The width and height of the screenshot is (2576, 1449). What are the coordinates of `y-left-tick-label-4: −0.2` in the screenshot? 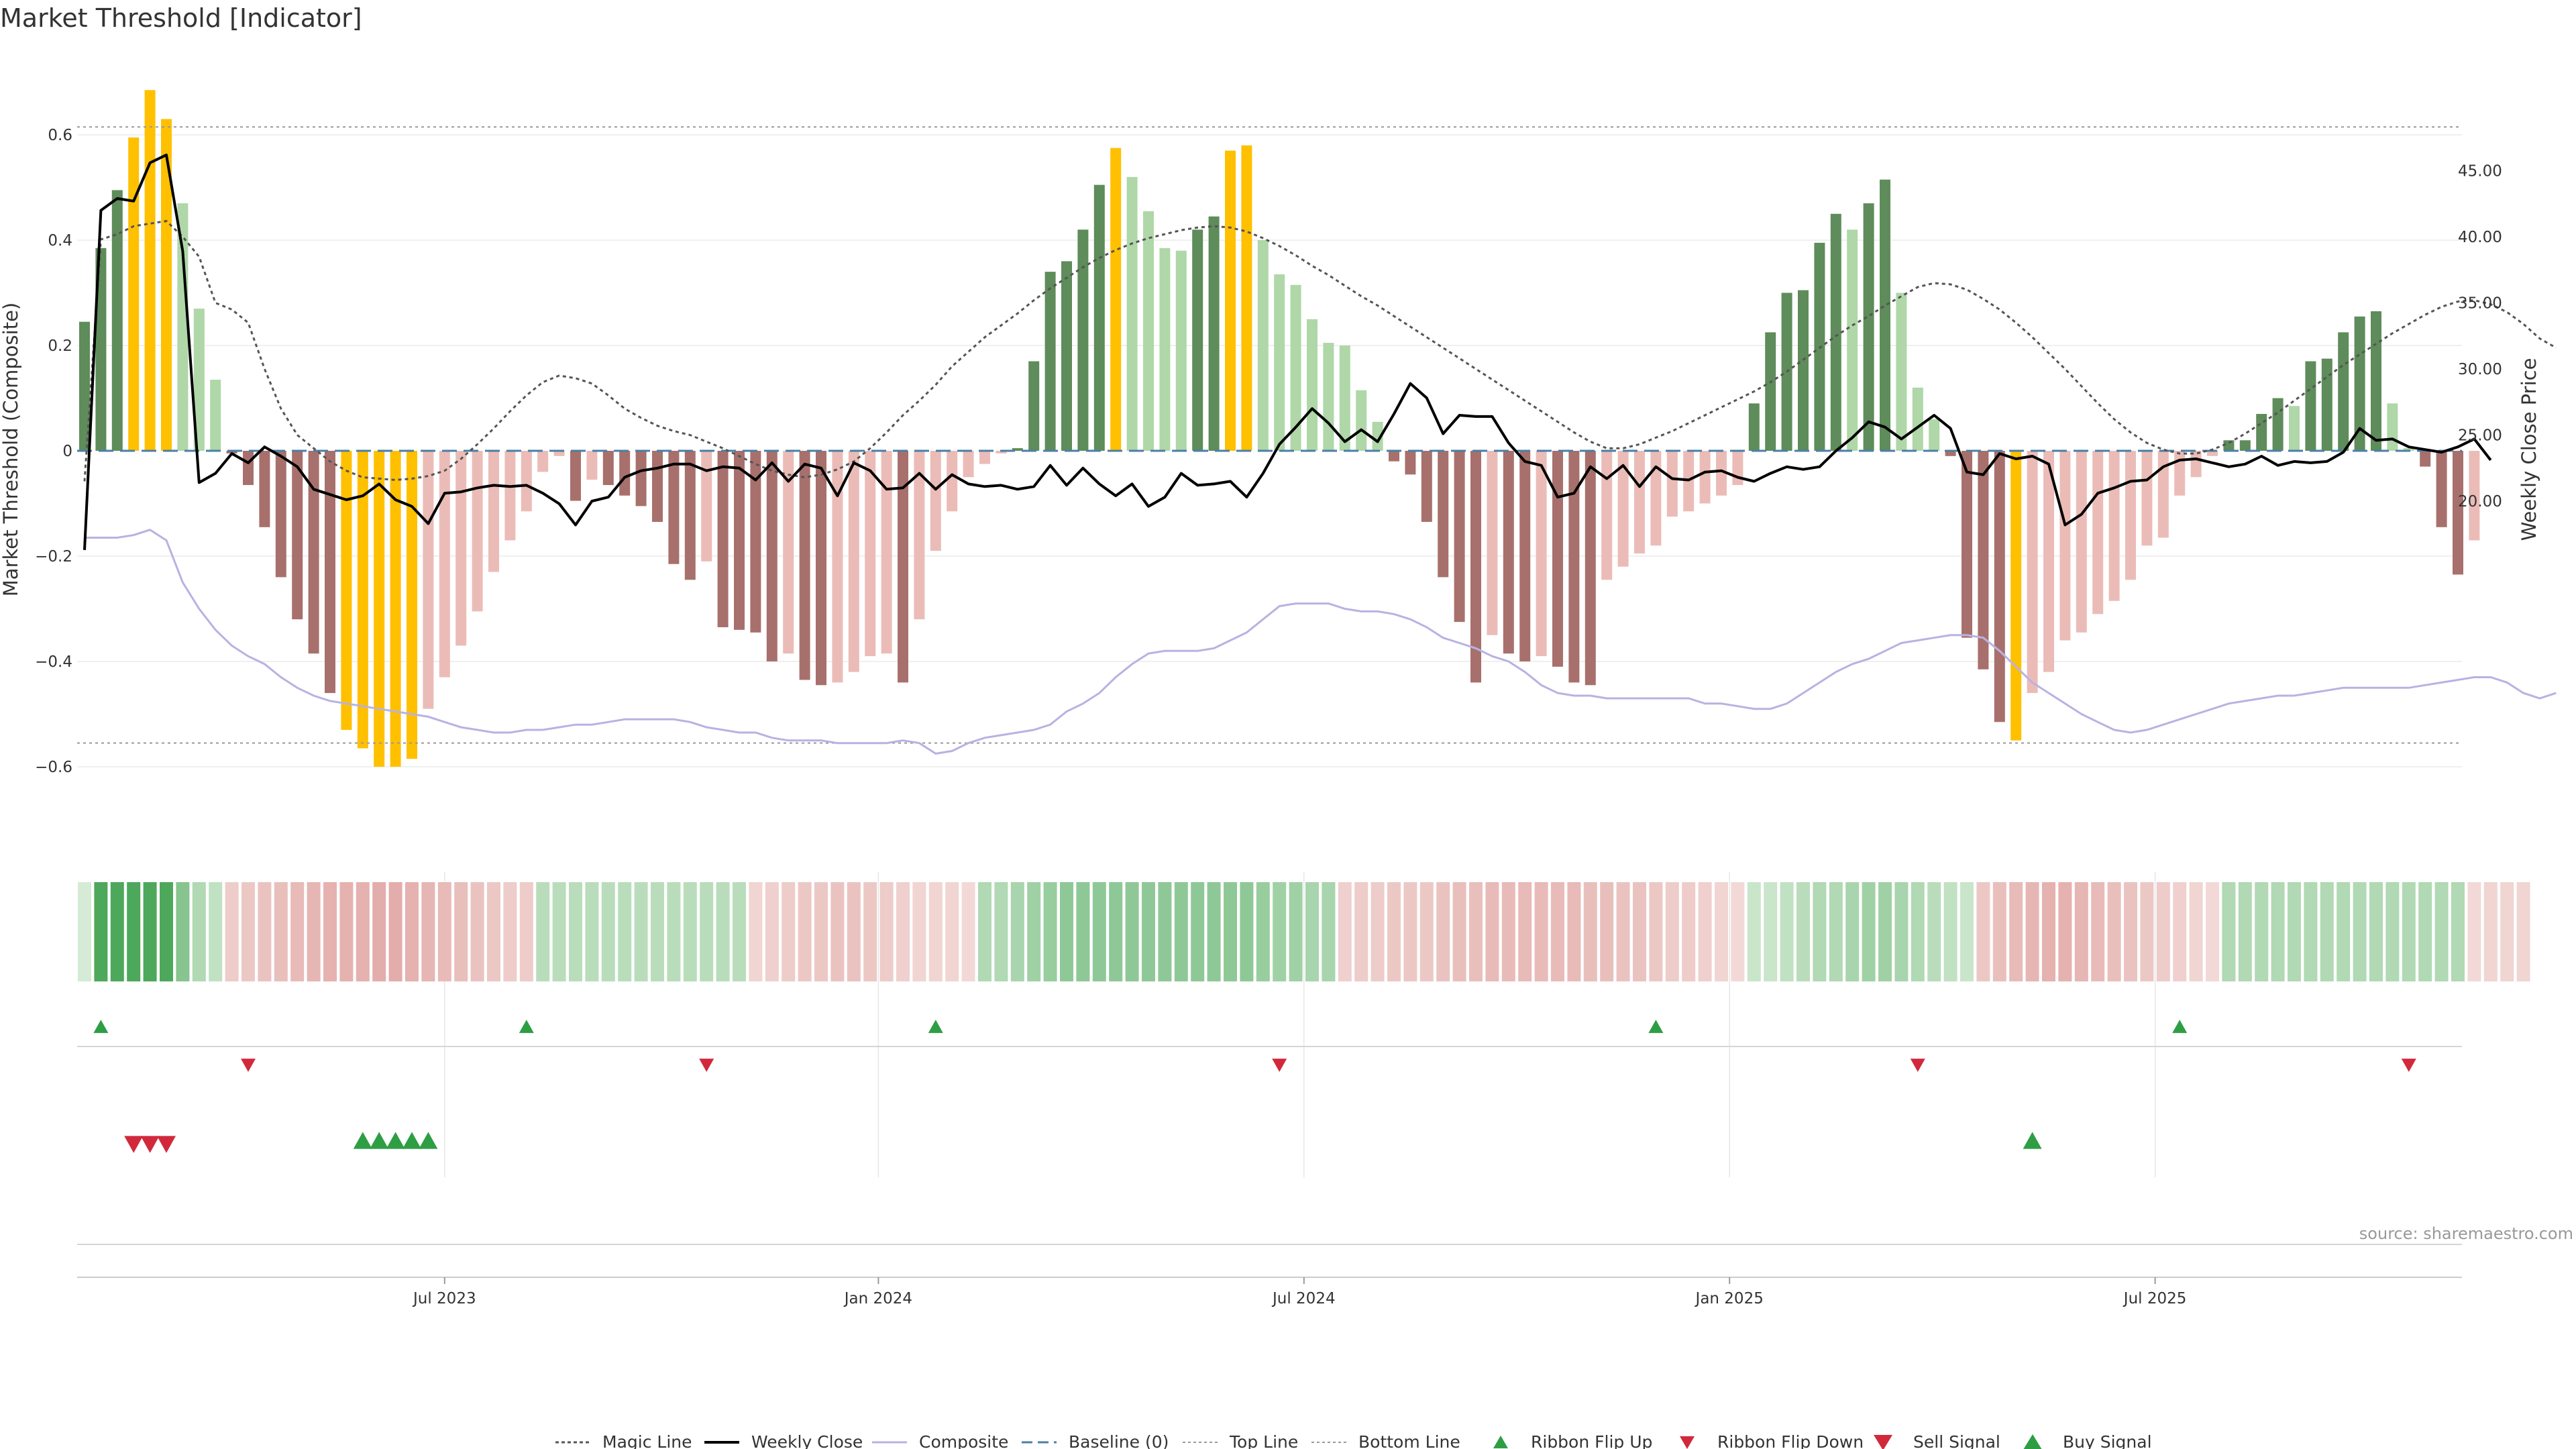 It's located at (53, 557).